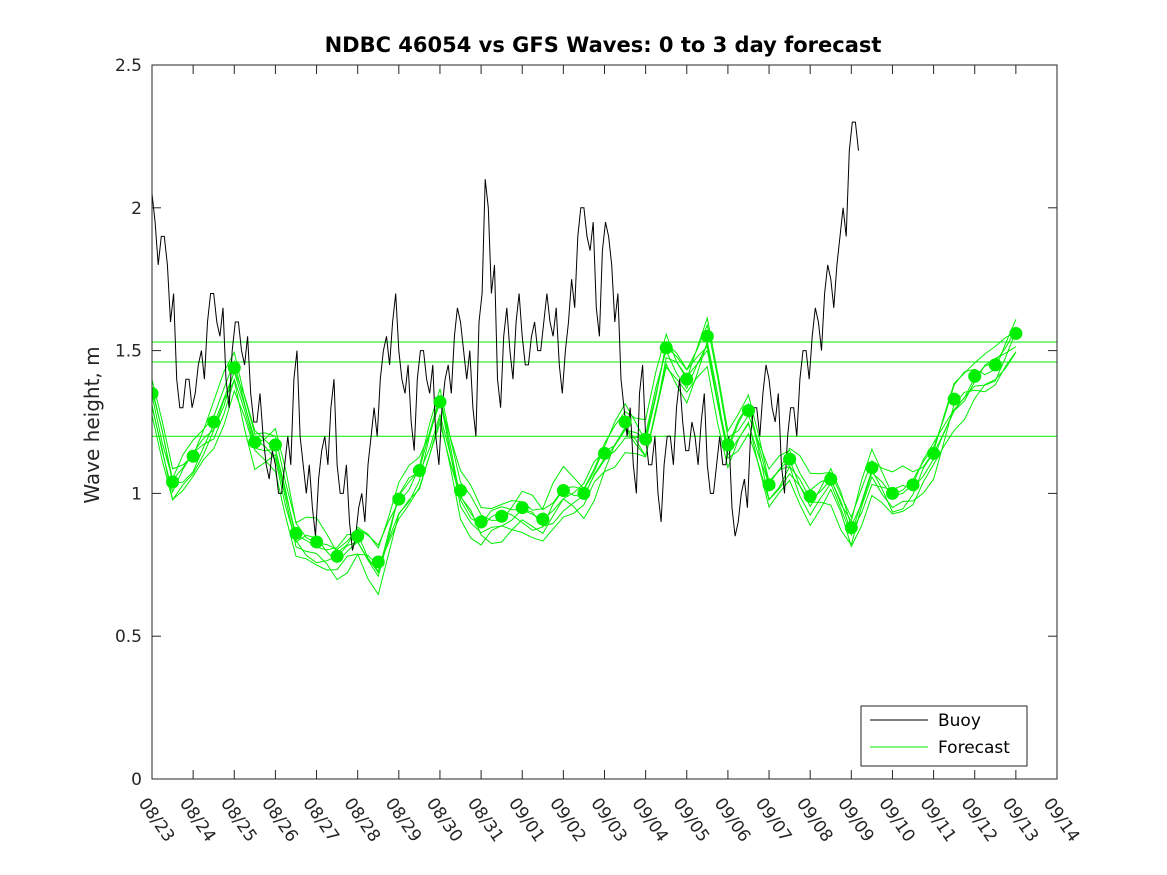 This screenshot has width=1167, height=875. I want to click on legend-forecast-label: Forecast, so click(974, 748).